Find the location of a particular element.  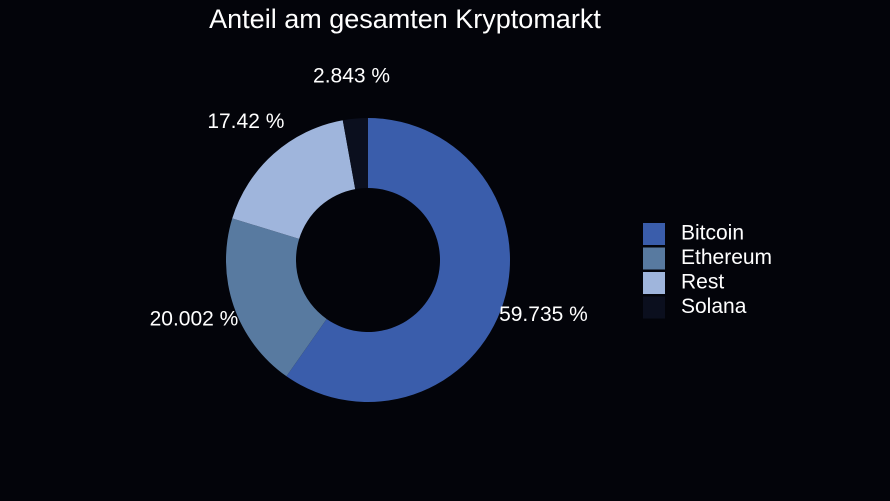

legend-swatch-solana is located at coordinates (654, 307).